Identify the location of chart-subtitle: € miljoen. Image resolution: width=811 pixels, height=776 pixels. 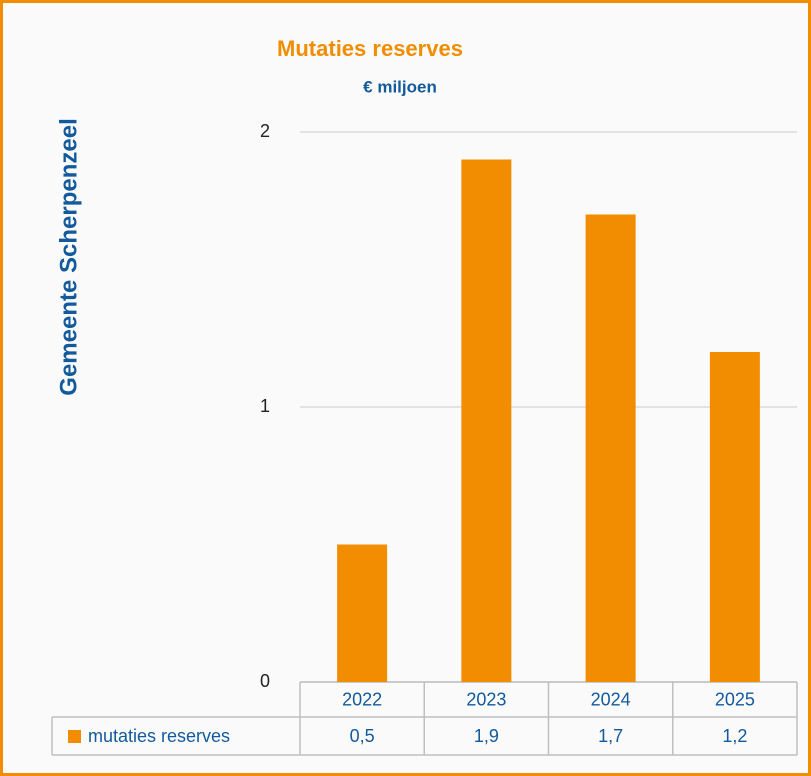
(400, 86).